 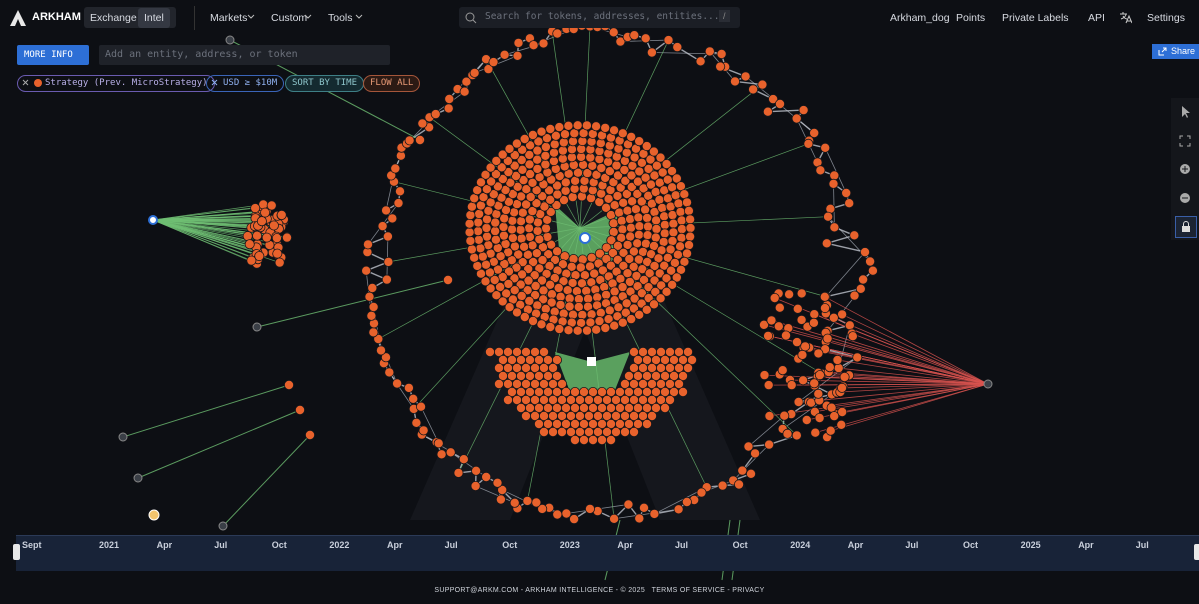 I want to click on link-api: API, so click(x=1096, y=18).